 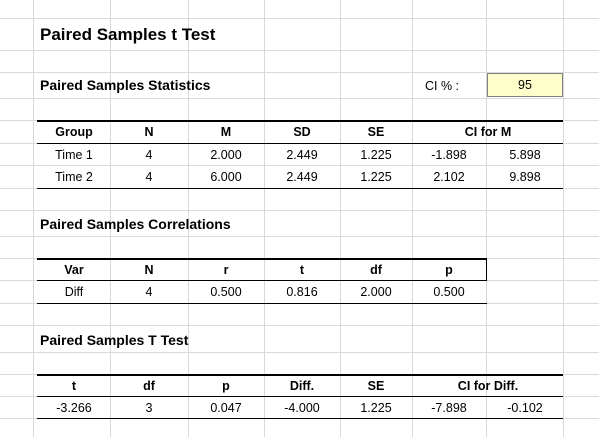 I want to click on correlations-top-rule, so click(x=262, y=259).